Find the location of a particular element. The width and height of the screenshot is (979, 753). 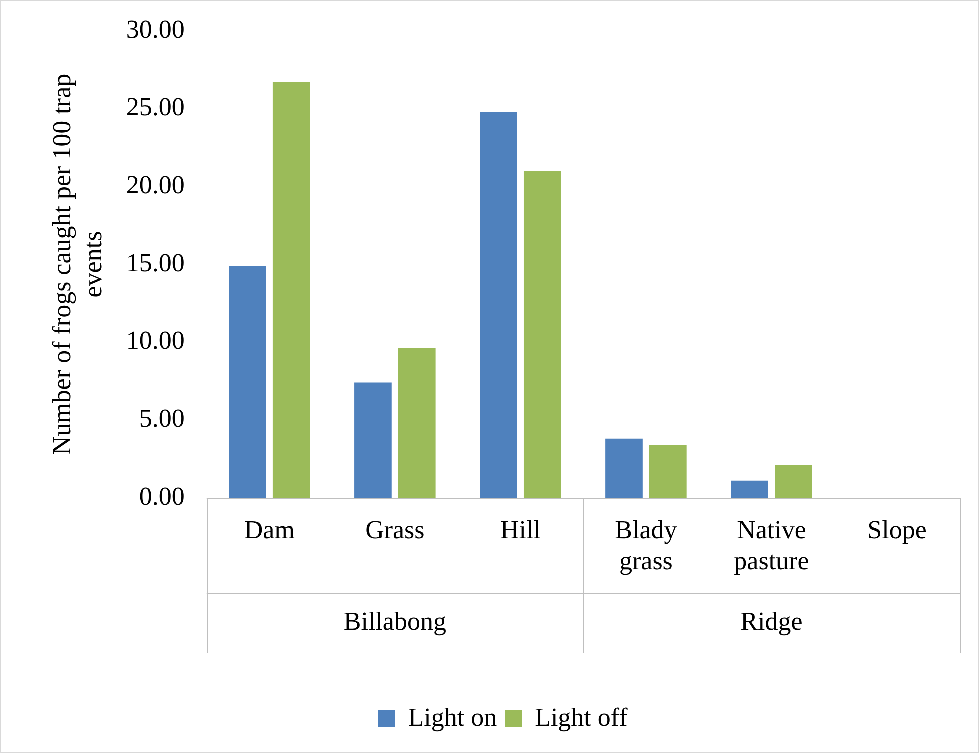

text: Ridge is located at coordinates (771, 621).